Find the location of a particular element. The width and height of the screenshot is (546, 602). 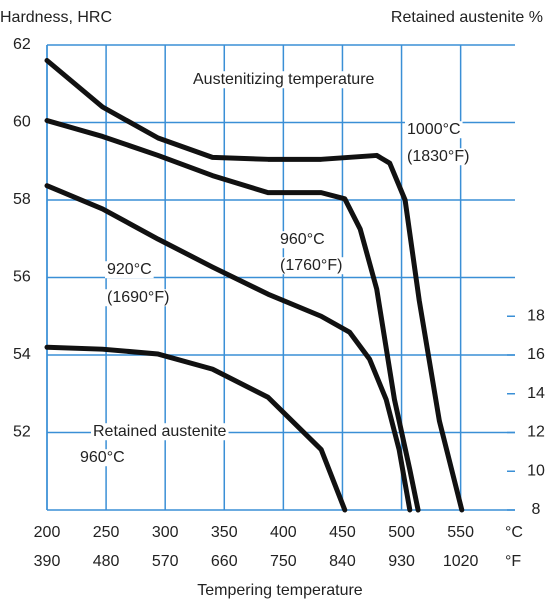

y2-tick-label: 18 is located at coordinates (536, 315).